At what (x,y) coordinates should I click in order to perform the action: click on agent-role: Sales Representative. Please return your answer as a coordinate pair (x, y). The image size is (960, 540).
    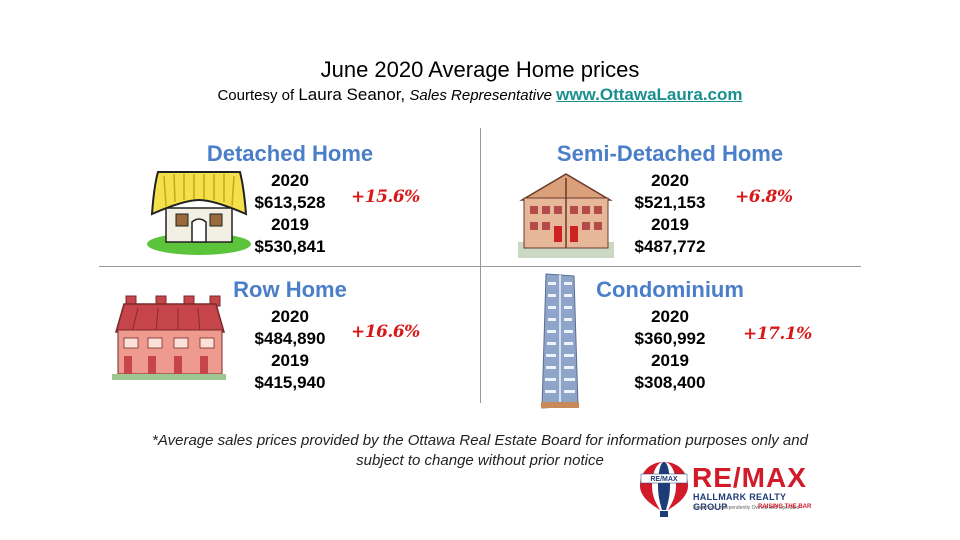
    Looking at the image, I should click on (480, 95).